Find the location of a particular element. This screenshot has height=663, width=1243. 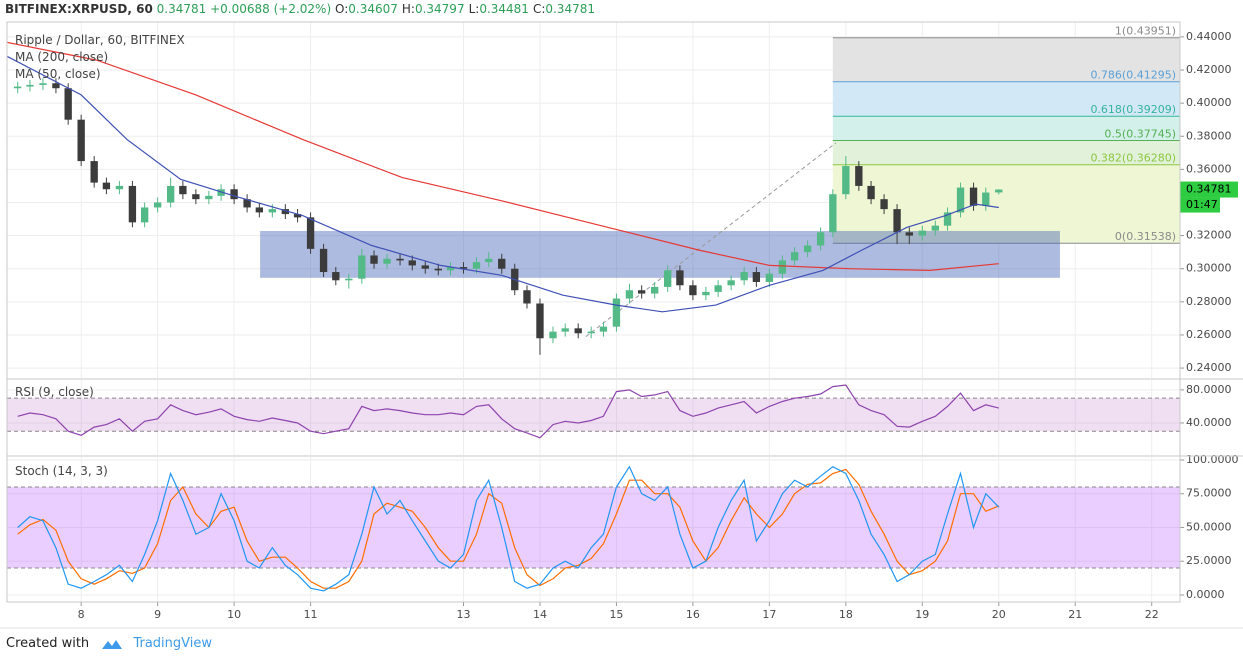

fib-label: 1(0.43951) is located at coordinates (1145, 31).